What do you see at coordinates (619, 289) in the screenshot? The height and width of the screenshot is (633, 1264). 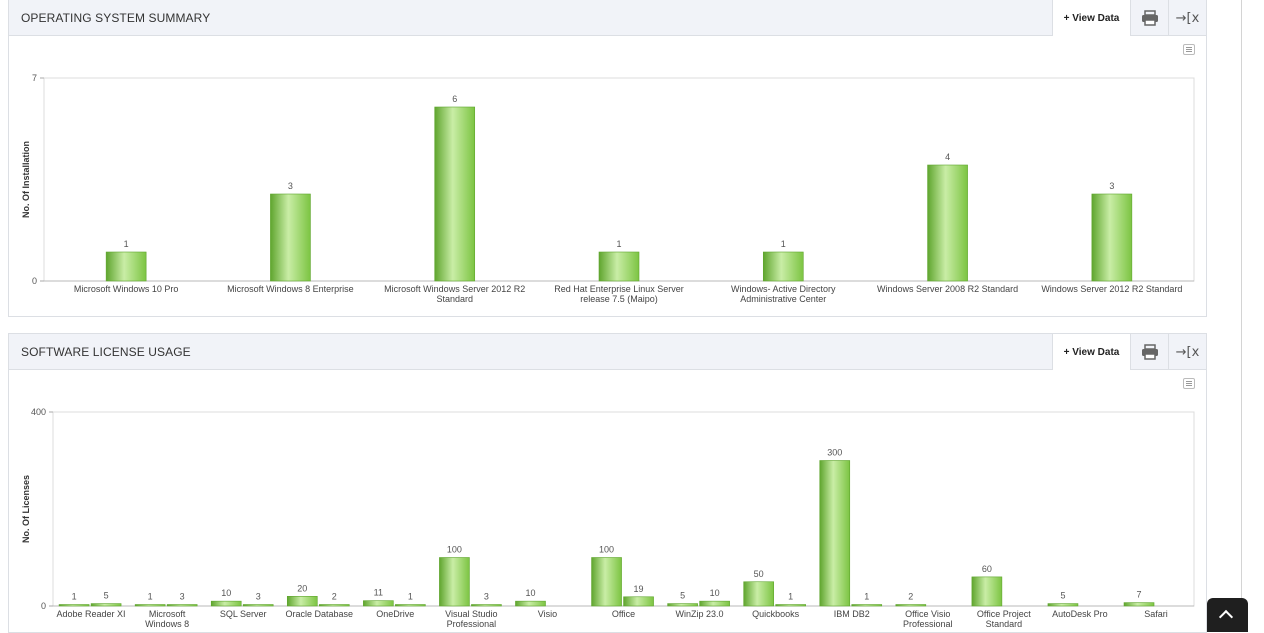 I see `x-tick-label: Red Hat Enterprise Linux Server` at bounding box center [619, 289].